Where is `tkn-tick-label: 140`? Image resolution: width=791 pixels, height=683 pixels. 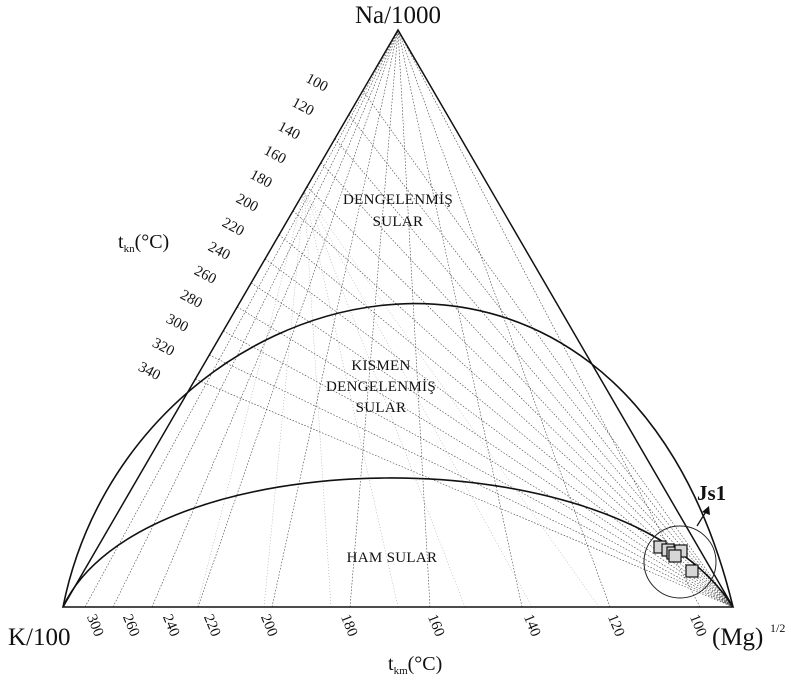 tkn-tick-label: 140 is located at coordinates (288, 131).